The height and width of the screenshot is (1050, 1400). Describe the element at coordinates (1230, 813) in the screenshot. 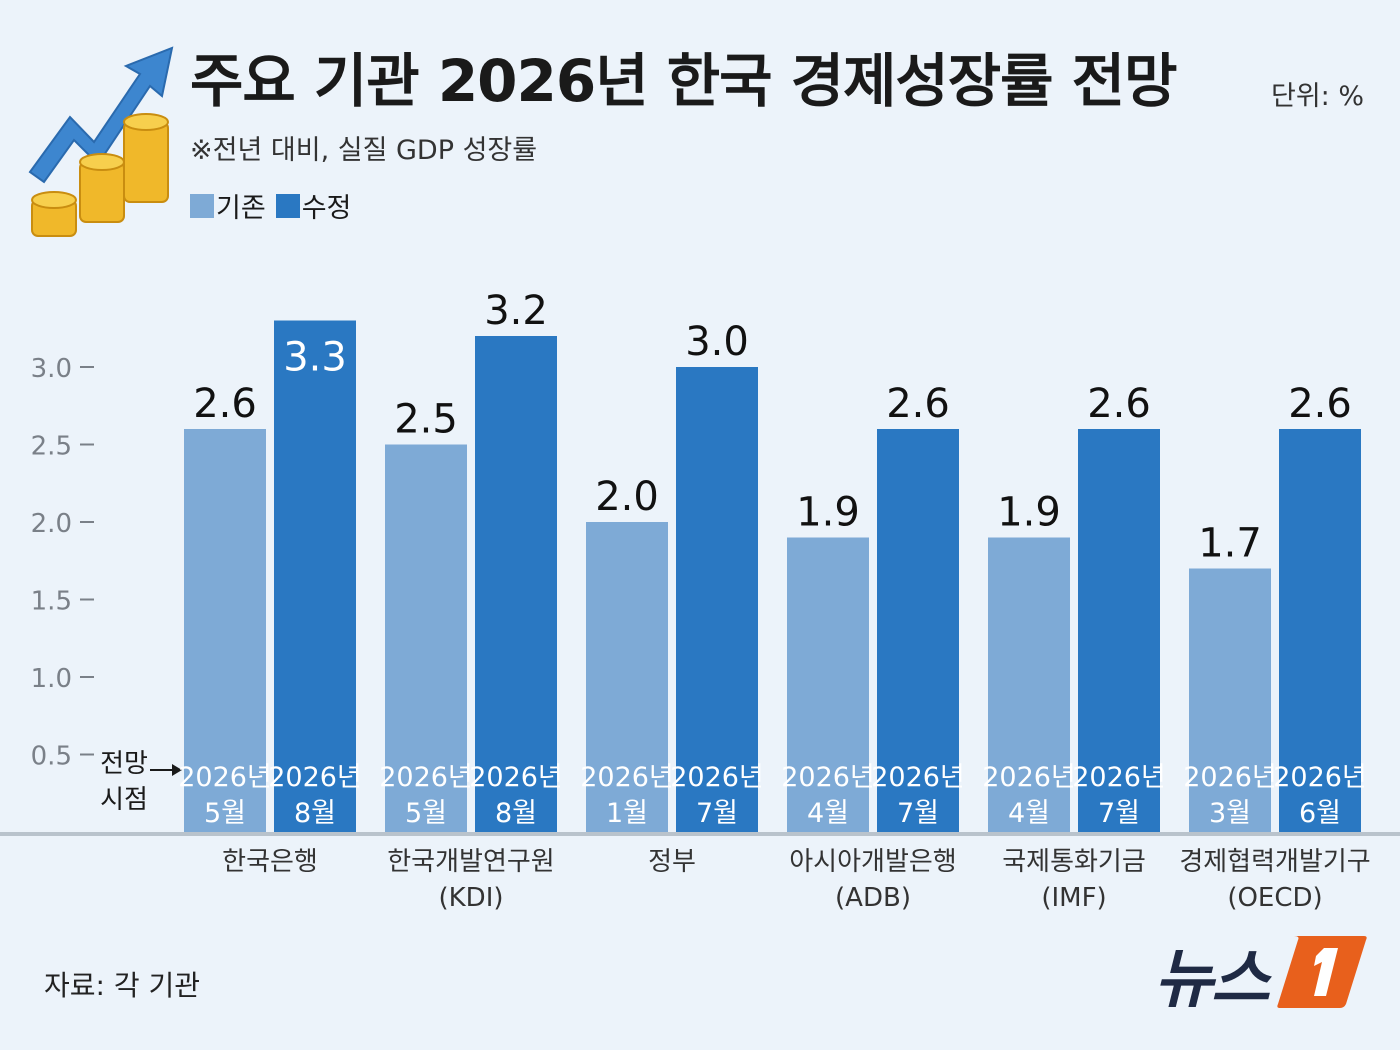

I see `bar-date-month: 3월` at that location.